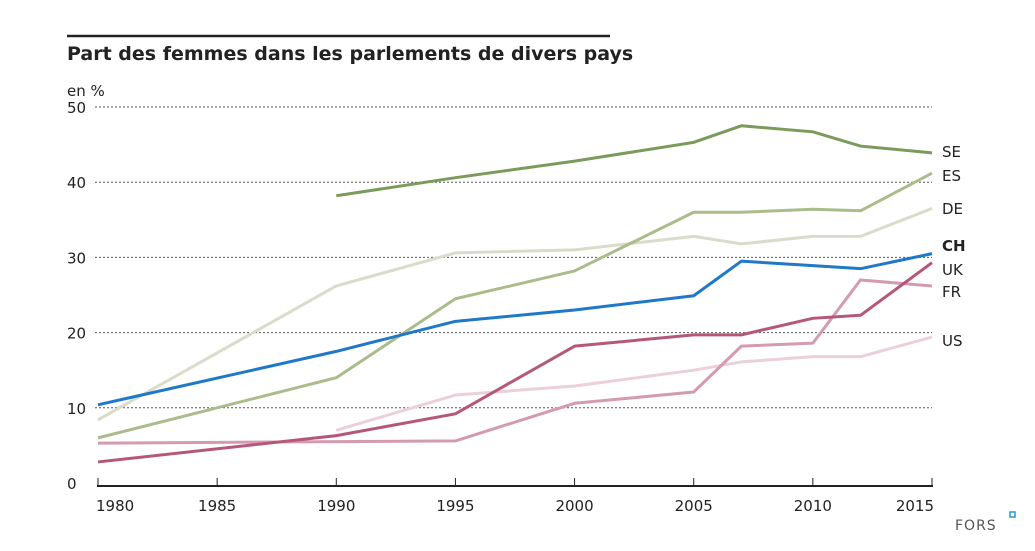 Image resolution: width=1035 pixels, height=551 pixels. I want to click on x-tick-label: 2005, so click(694, 506).